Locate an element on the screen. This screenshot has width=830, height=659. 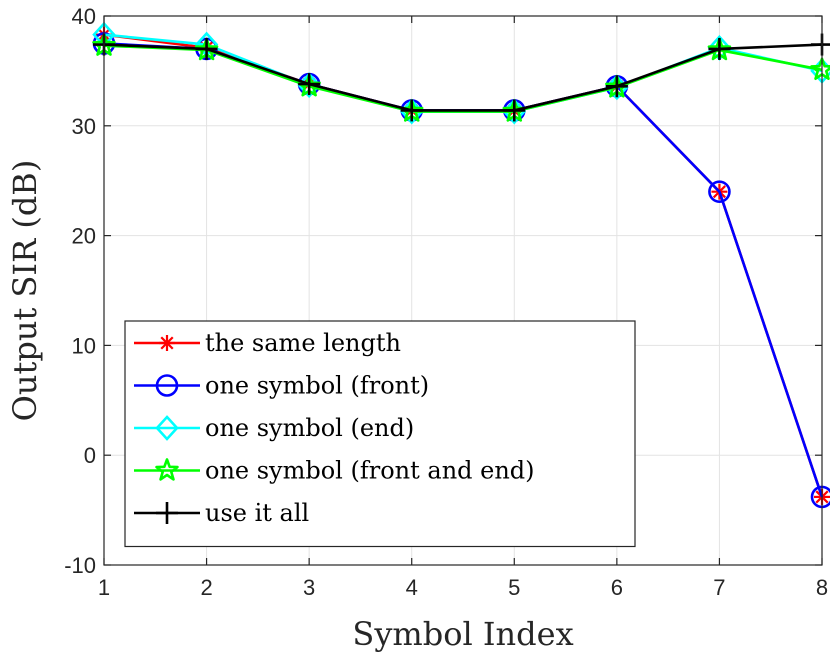
x-tick-label: 3 is located at coordinates (309, 587).